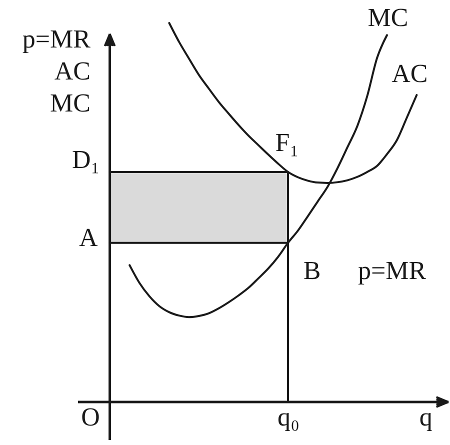 This screenshot has width=450, height=445. I want to click on annotation: F₁, so click(287, 142).